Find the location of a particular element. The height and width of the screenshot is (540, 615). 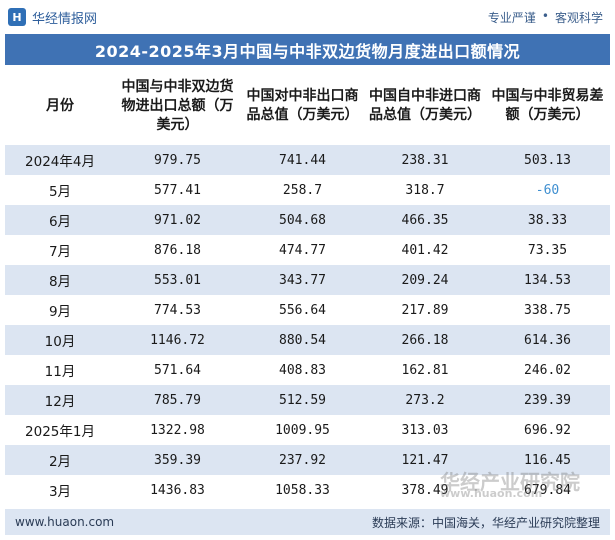

value-cell: 741.44 is located at coordinates (302, 160).